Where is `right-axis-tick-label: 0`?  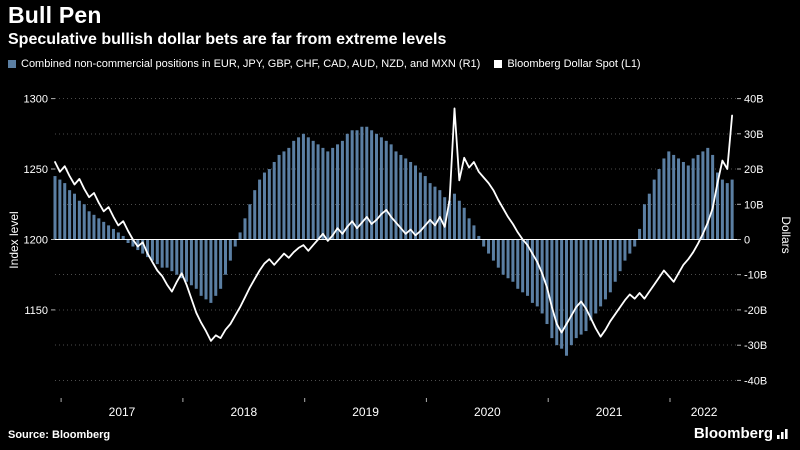 right-axis-tick-label: 0 is located at coordinates (747, 241).